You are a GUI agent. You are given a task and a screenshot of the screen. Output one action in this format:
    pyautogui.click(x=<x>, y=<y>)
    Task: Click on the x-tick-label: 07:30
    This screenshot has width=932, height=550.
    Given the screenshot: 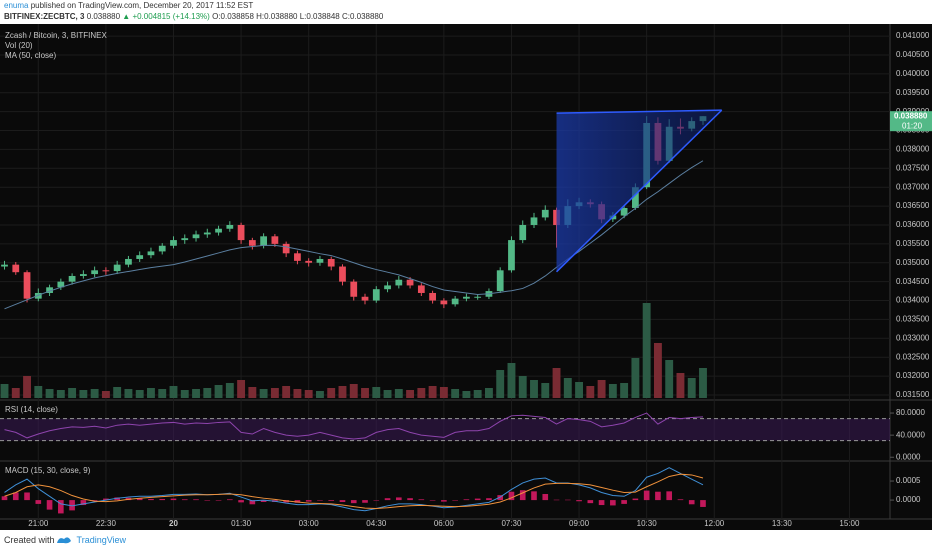 What is the action you would take?
    pyautogui.click(x=511, y=523)
    